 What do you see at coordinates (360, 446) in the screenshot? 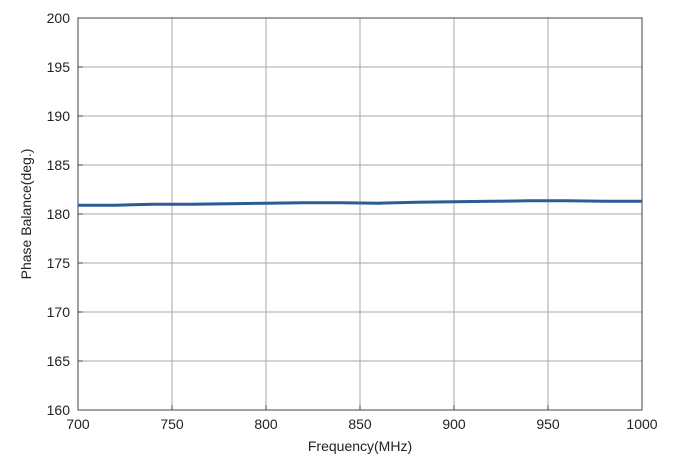
I see `x-axis-title: Frequency(MHz)` at bounding box center [360, 446].